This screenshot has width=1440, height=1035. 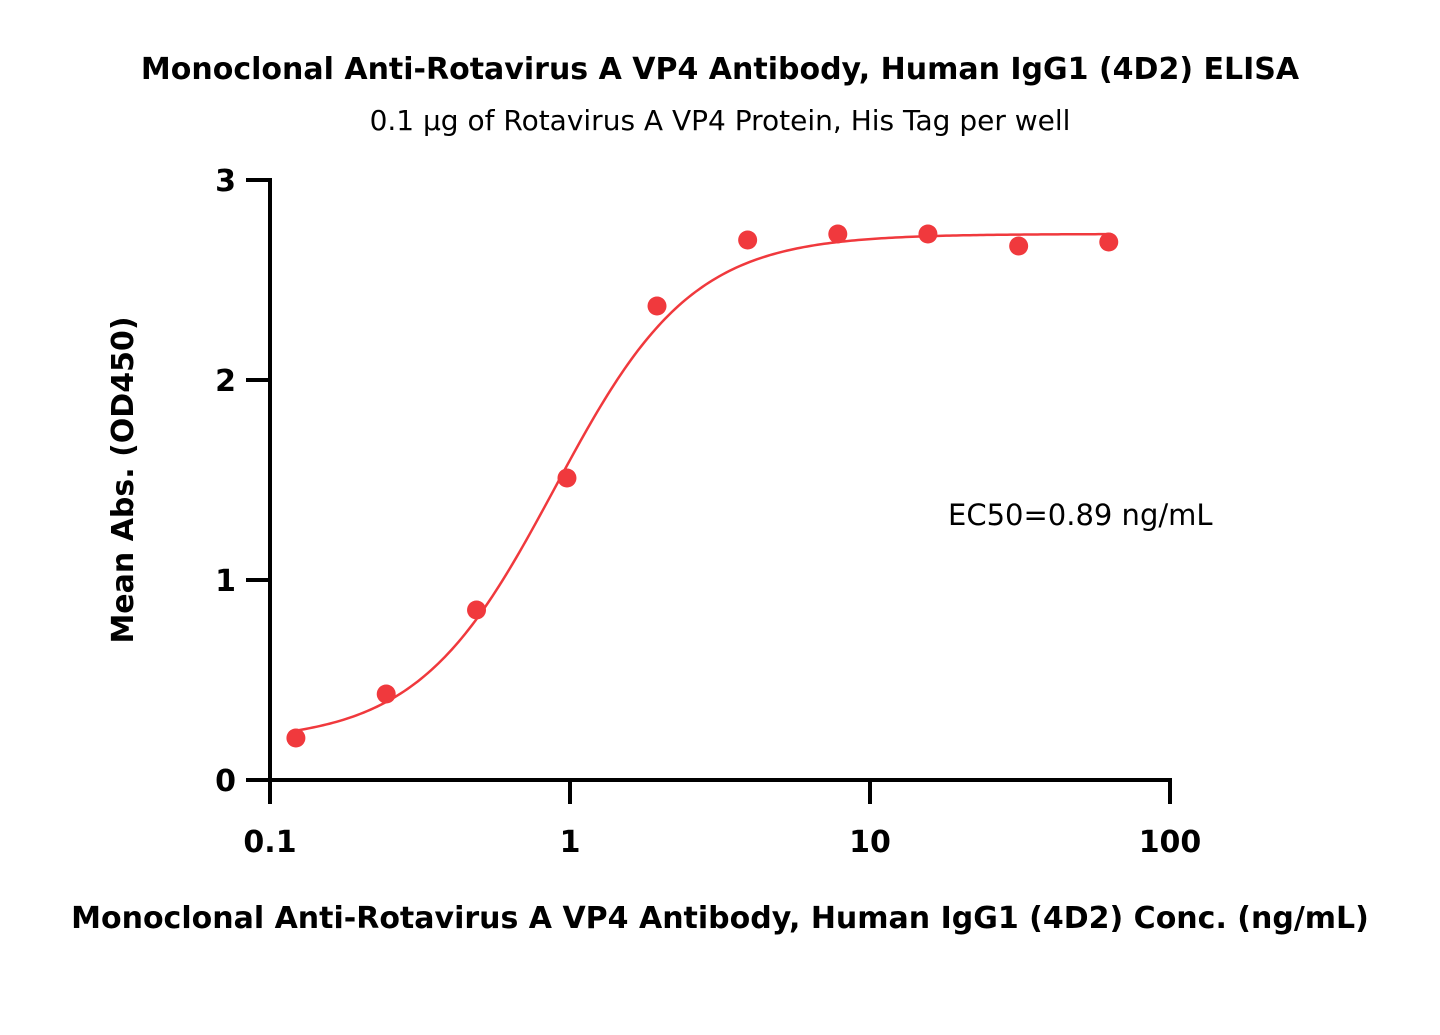 What do you see at coordinates (1170, 842) in the screenshot?
I see `x-tick-label: 100` at bounding box center [1170, 842].